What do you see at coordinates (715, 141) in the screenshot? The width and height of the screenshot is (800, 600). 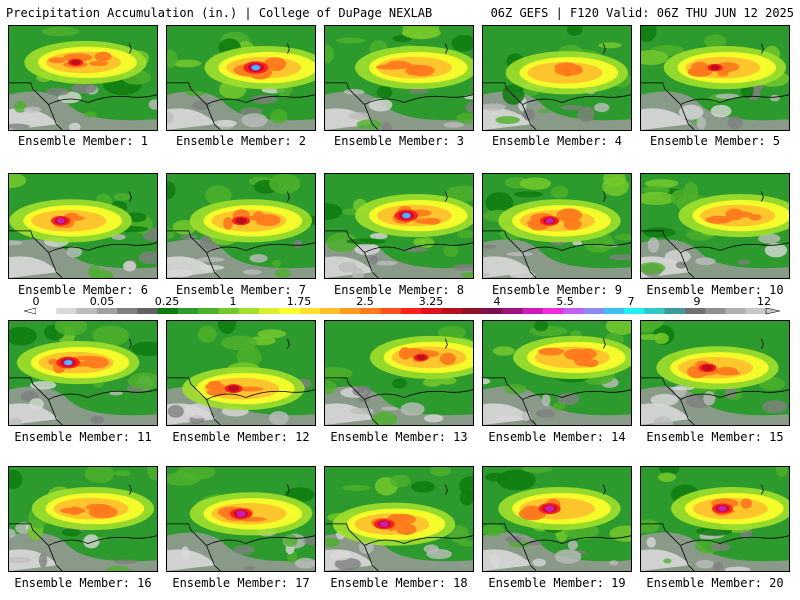 I see `ensemble-member-label: Ensemble Member: 5` at bounding box center [715, 141].